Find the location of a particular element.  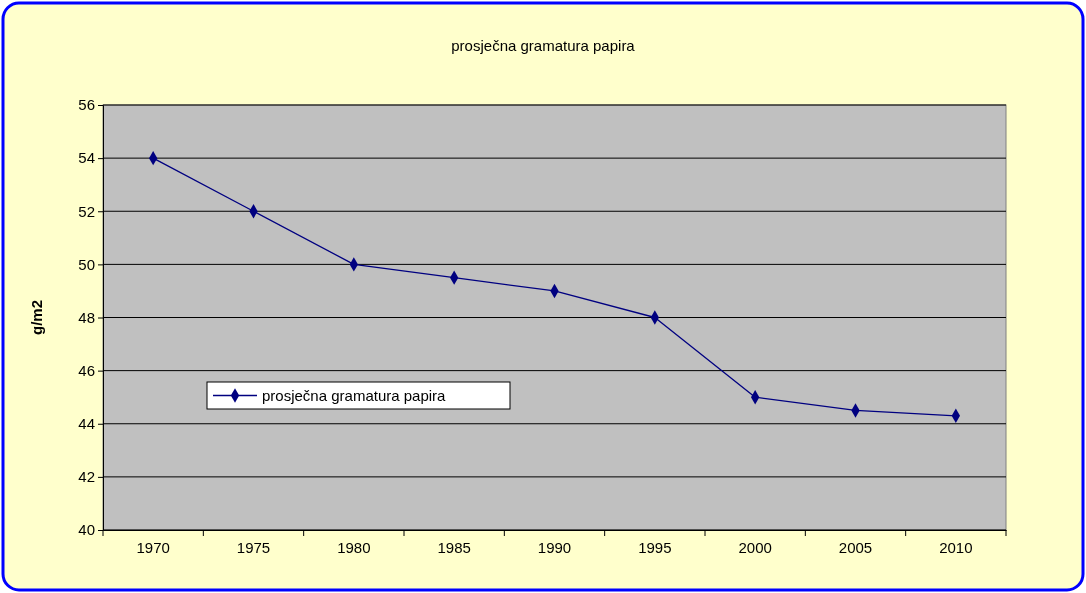

x-tick-label: 1985 is located at coordinates (454, 547).